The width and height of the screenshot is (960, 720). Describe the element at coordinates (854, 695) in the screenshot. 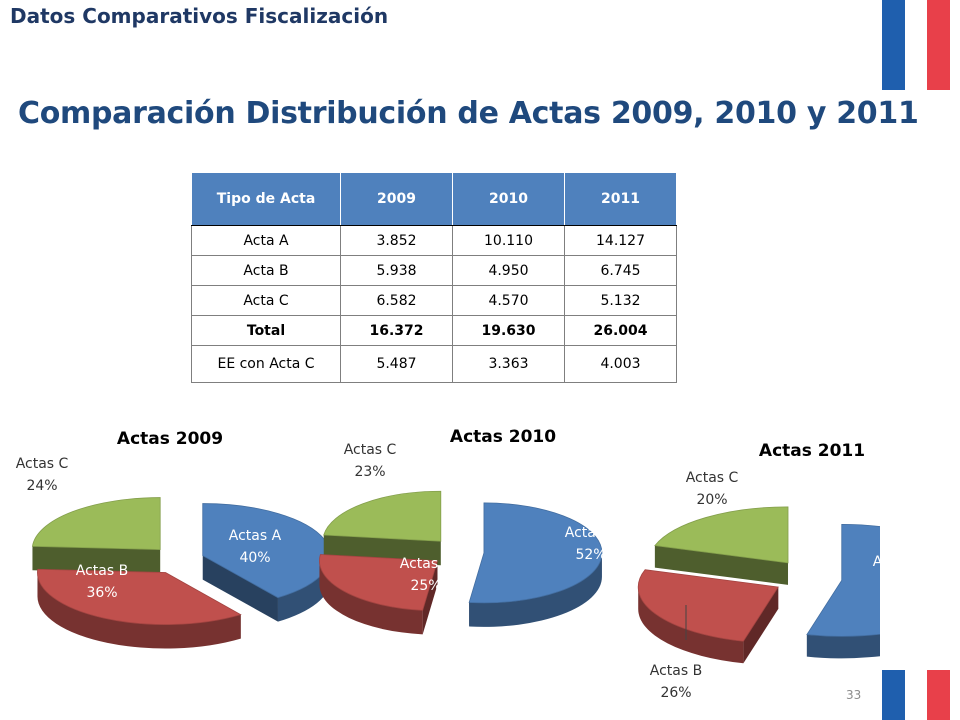

I see `page-number: 33` at that location.